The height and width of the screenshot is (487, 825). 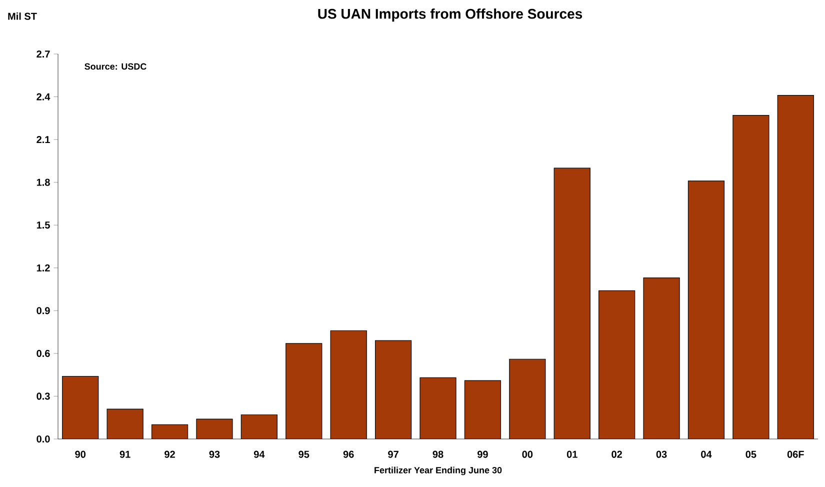 What do you see at coordinates (259, 454) in the screenshot?
I see `x-tick-label: 94` at bounding box center [259, 454].